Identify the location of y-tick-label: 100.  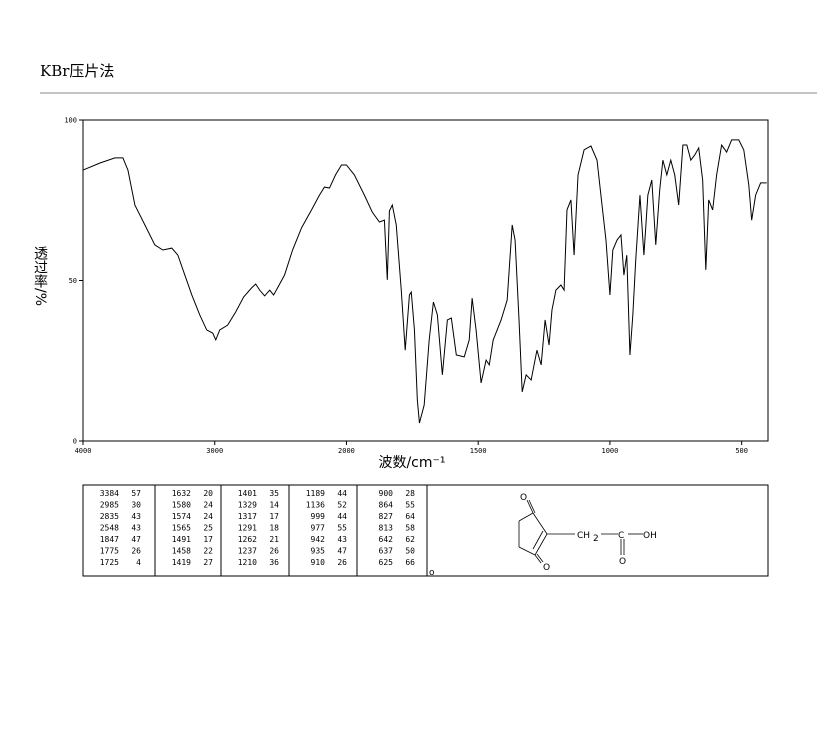
(70, 121).